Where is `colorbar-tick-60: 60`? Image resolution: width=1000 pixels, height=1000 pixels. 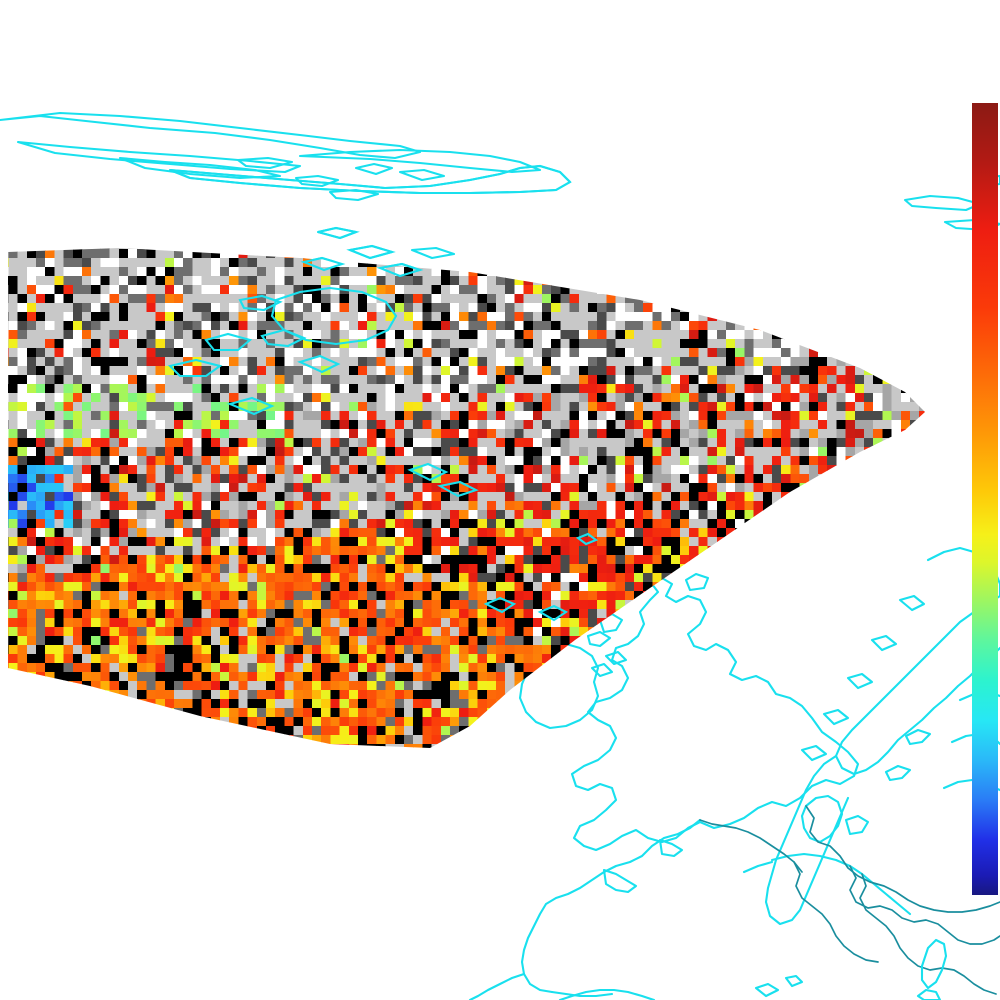
colorbar-tick-60: 60 is located at coordinates (942, 410).